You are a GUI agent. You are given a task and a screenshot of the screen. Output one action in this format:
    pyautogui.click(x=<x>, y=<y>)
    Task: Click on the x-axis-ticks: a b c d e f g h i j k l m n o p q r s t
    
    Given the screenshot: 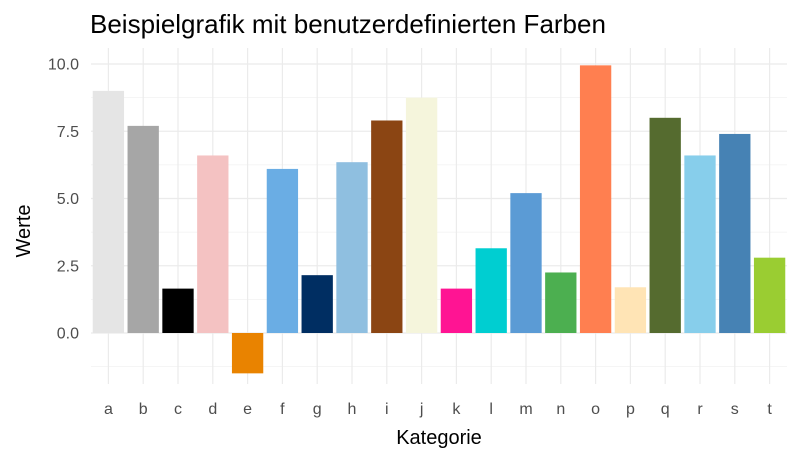 What is the action you would take?
    pyautogui.click(x=438, y=409)
    